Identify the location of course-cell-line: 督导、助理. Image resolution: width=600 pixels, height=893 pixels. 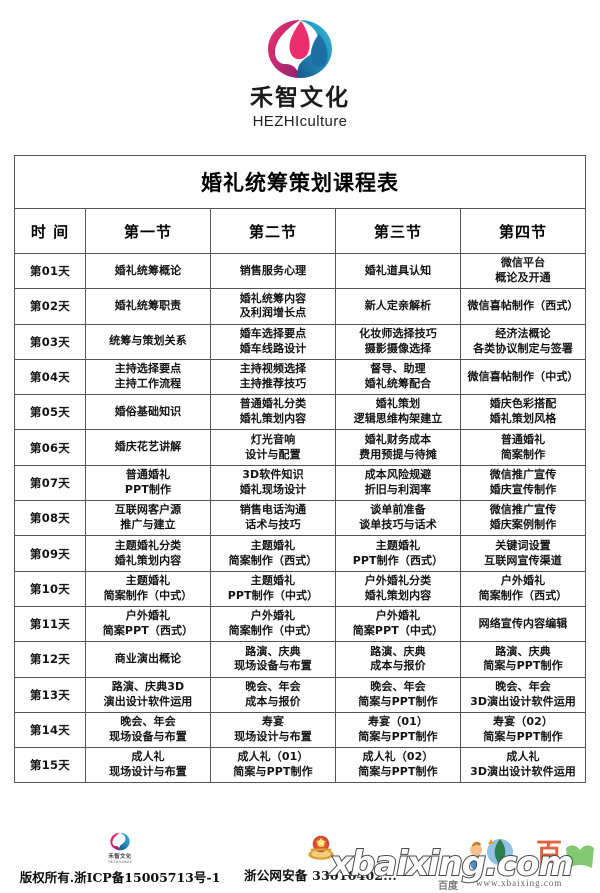
(398, 369).